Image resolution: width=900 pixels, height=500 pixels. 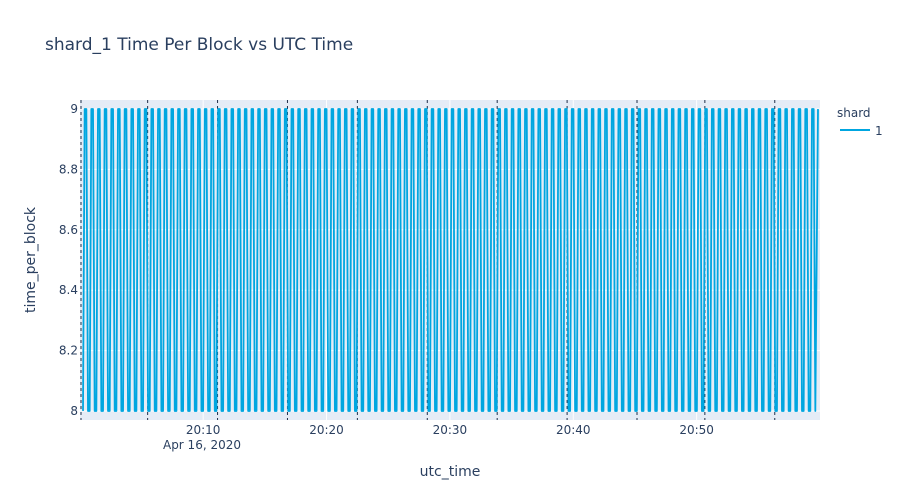 I want to click on chart-title: shard_1 Time Per Block vs UTC Time, so click(x=199, y=45).